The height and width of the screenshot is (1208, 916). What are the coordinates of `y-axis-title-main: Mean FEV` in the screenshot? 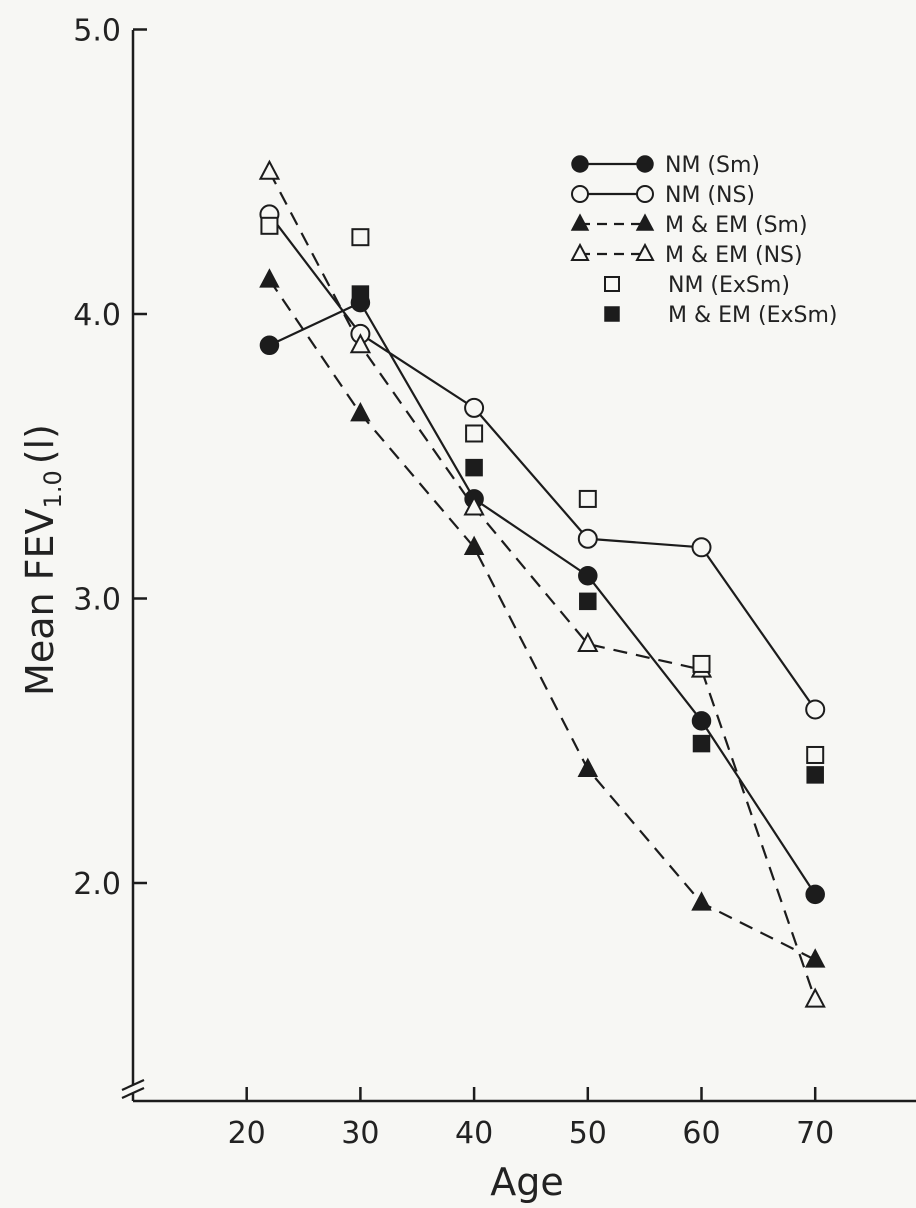 It's located at (40, 601).